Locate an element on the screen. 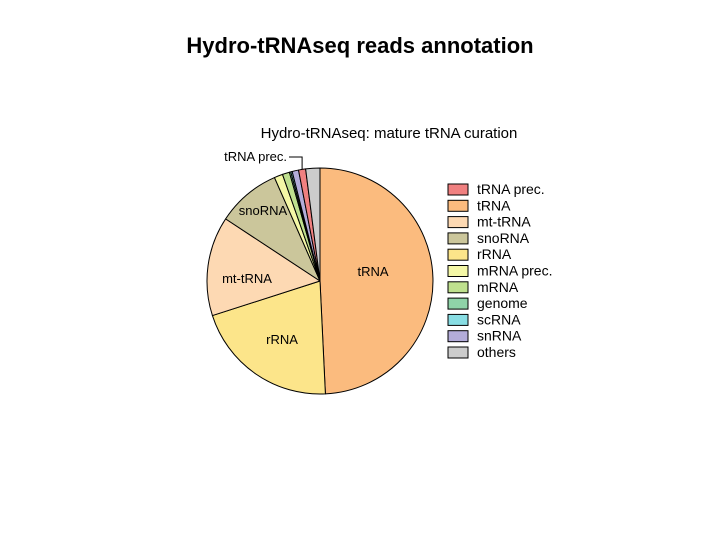 The width and height of the screenshot is (720, 540). pie-slices is located at coordinates (320, 281).